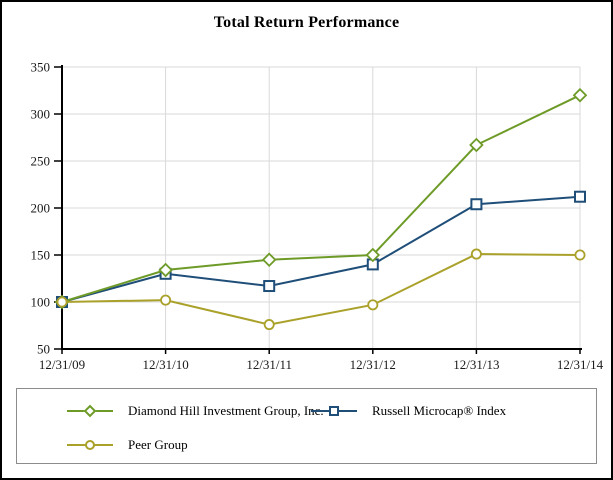 The width and height of the screenshot is (613, 480). Describe the element at coordinates (373, 364) in the screenshot. I see `x-tick-label: 12/31/12` at that location.